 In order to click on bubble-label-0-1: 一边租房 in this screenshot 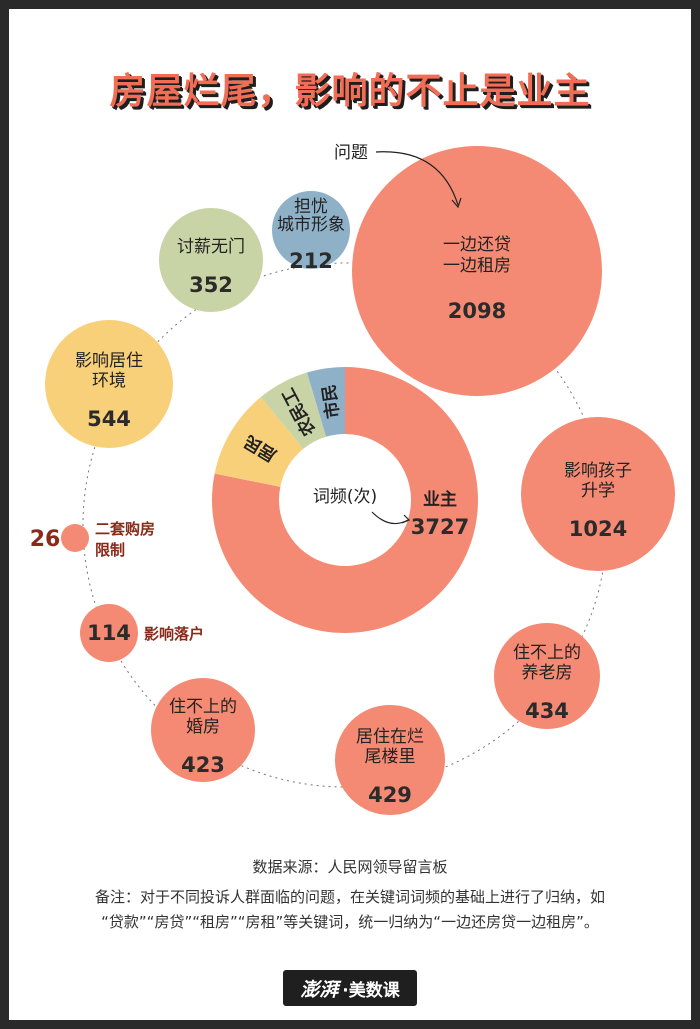, I will do `click(477, 266)`.